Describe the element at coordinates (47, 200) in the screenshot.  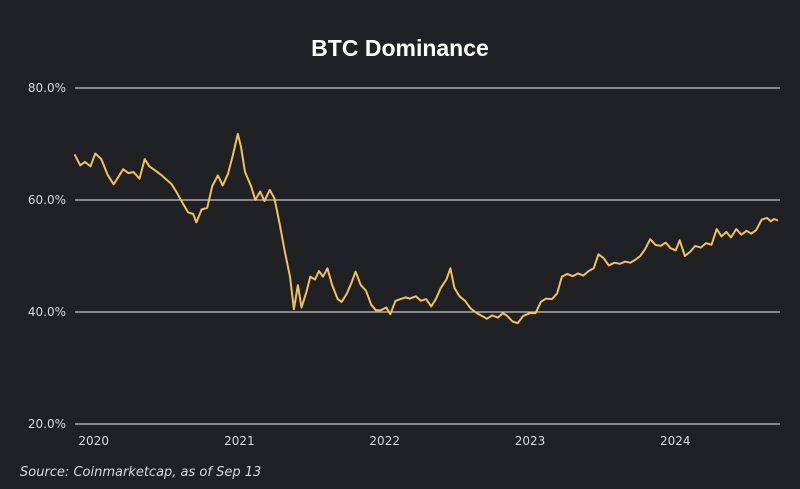
I see `y-tick-label: 60.0%` at that location.